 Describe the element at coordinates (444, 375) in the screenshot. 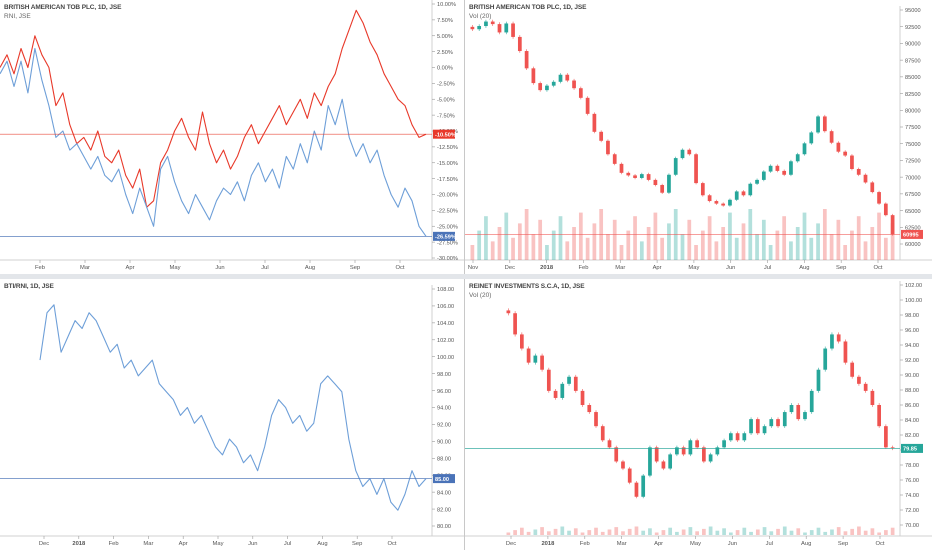

I see `y-tick-label: 98.00` at that location.